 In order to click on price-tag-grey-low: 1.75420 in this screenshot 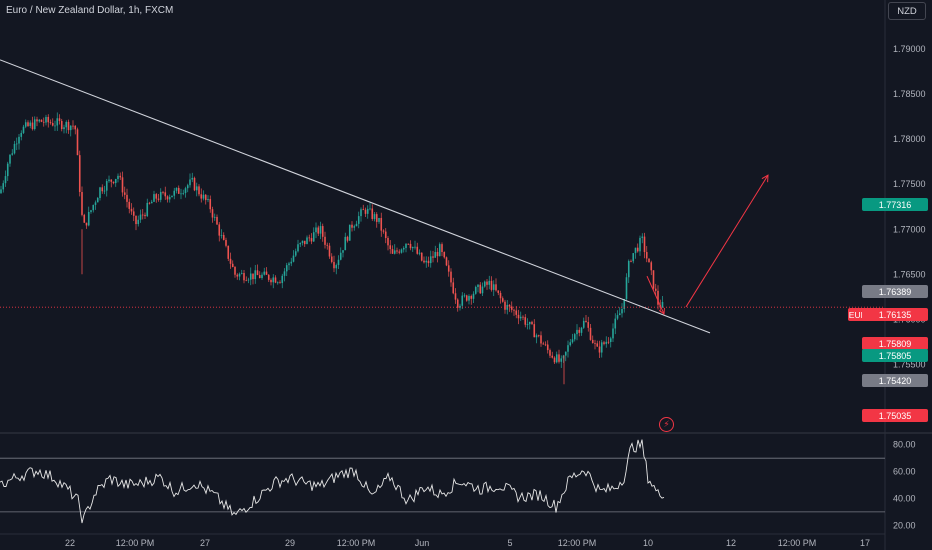, I will do `click(895, 380)`.